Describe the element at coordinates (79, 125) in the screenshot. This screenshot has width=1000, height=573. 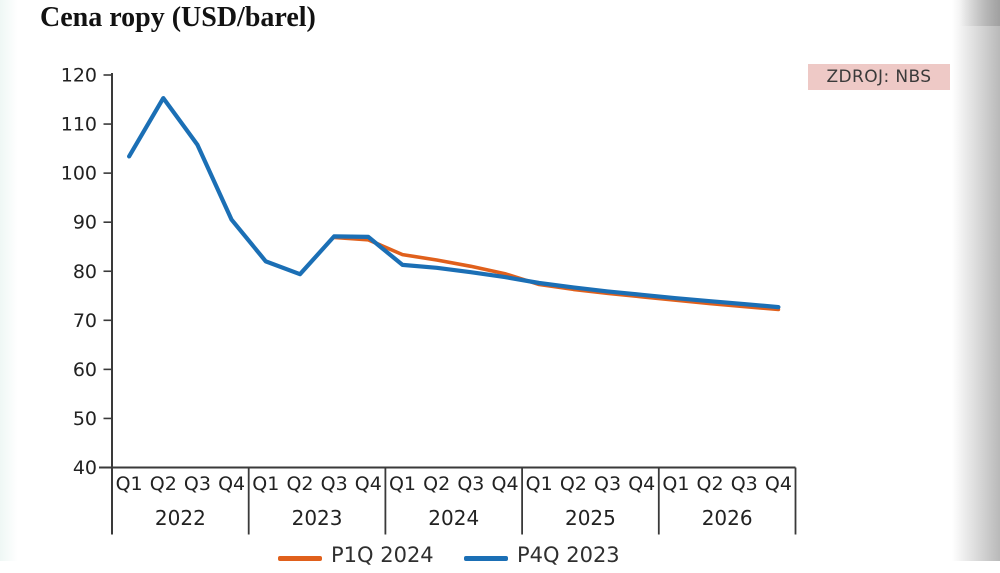
I see `y-tick-label: 110` at that location.